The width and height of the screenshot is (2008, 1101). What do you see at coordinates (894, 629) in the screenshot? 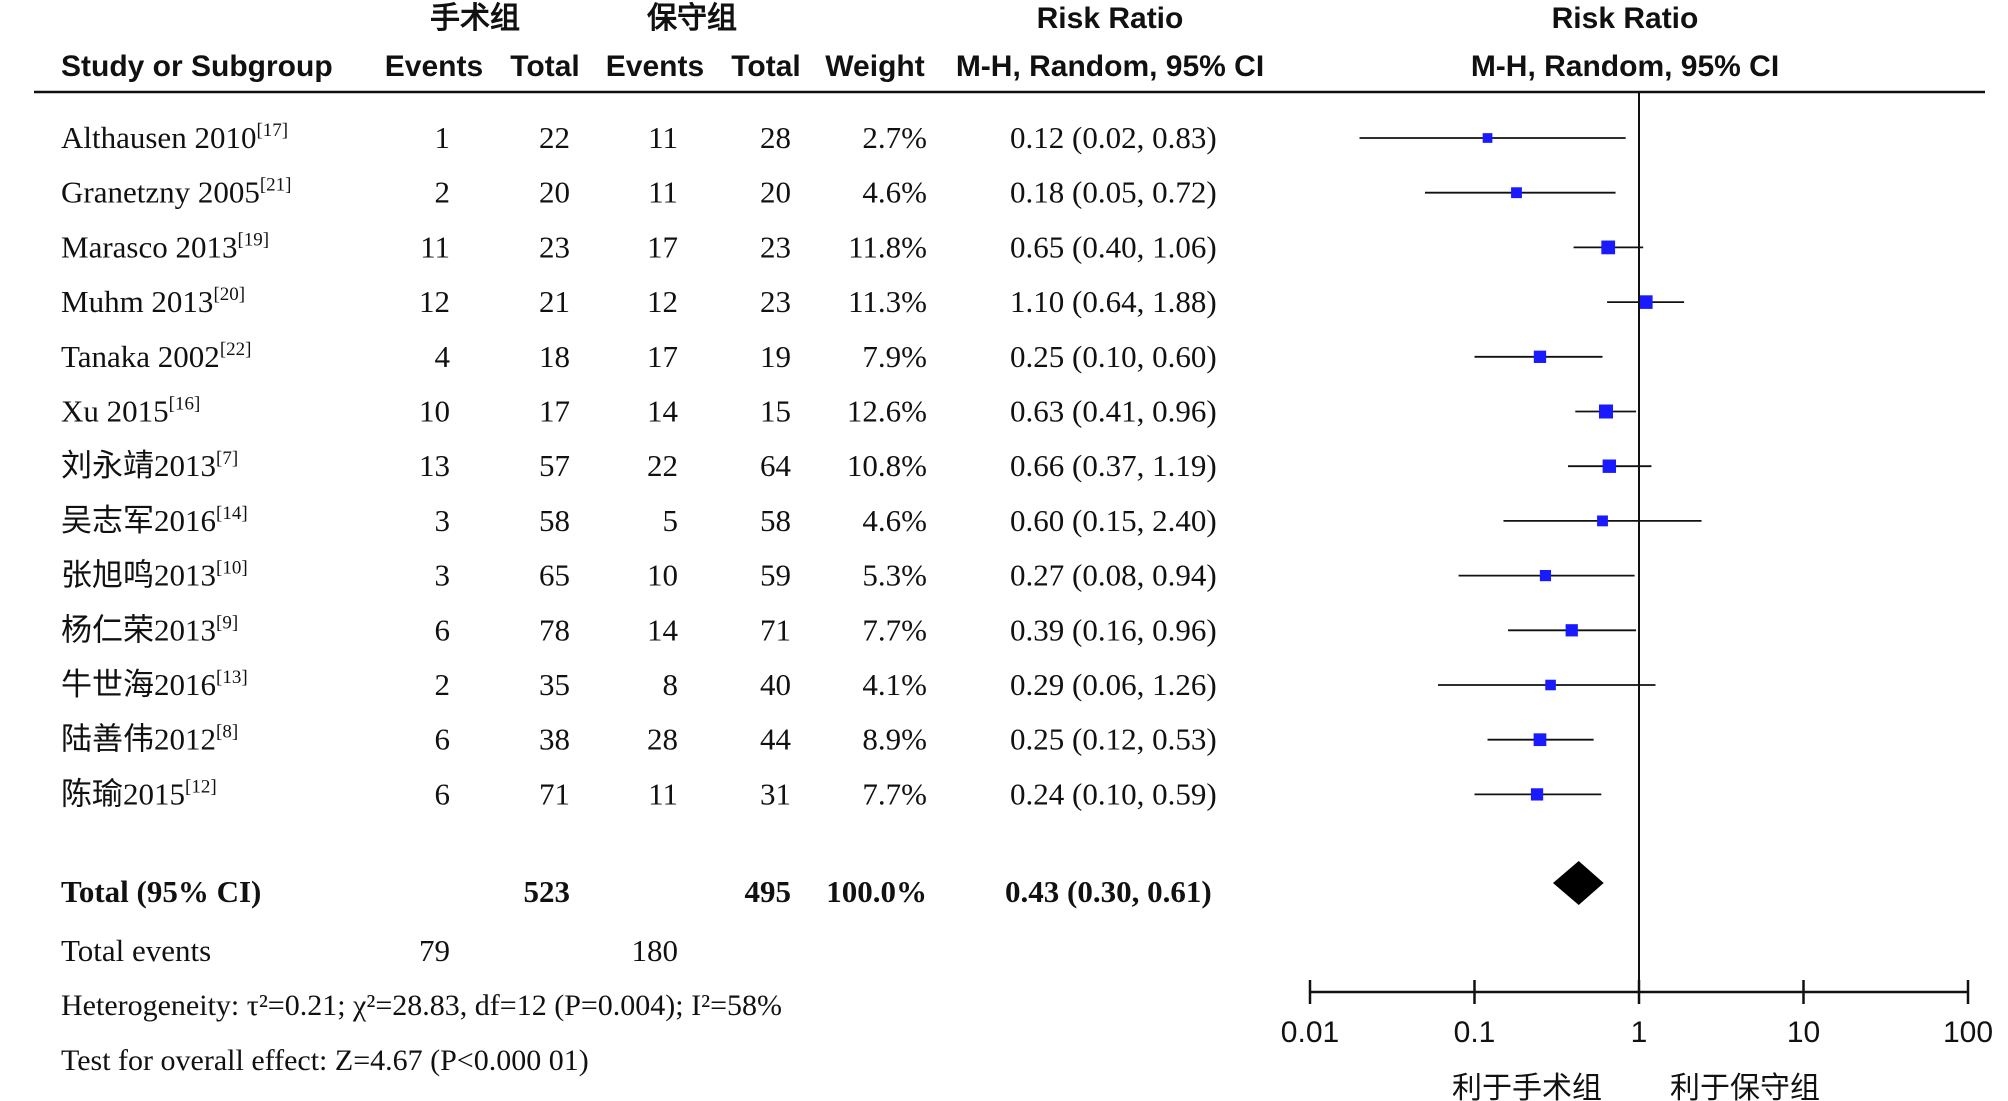
I see `study-weight: 7.7%` at bounding box center [894, 629].